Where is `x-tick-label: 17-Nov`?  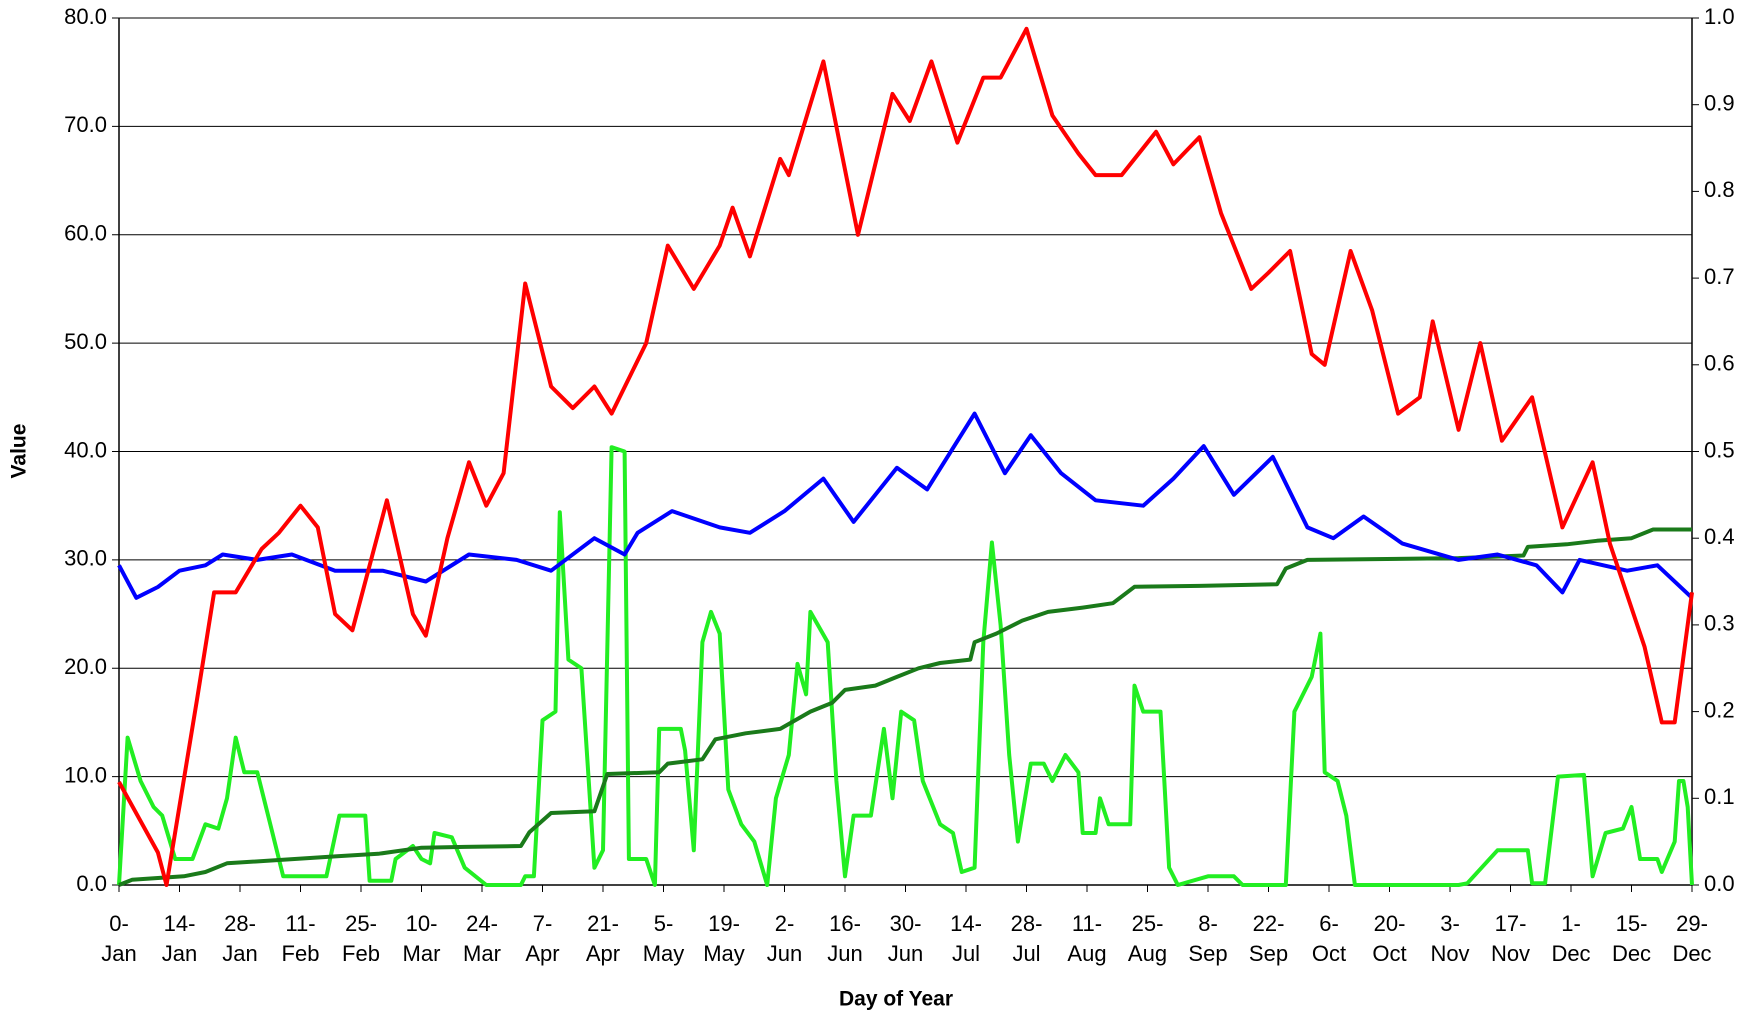 x-tick-label: 17-Nov is located at coordinates (1510, 938).